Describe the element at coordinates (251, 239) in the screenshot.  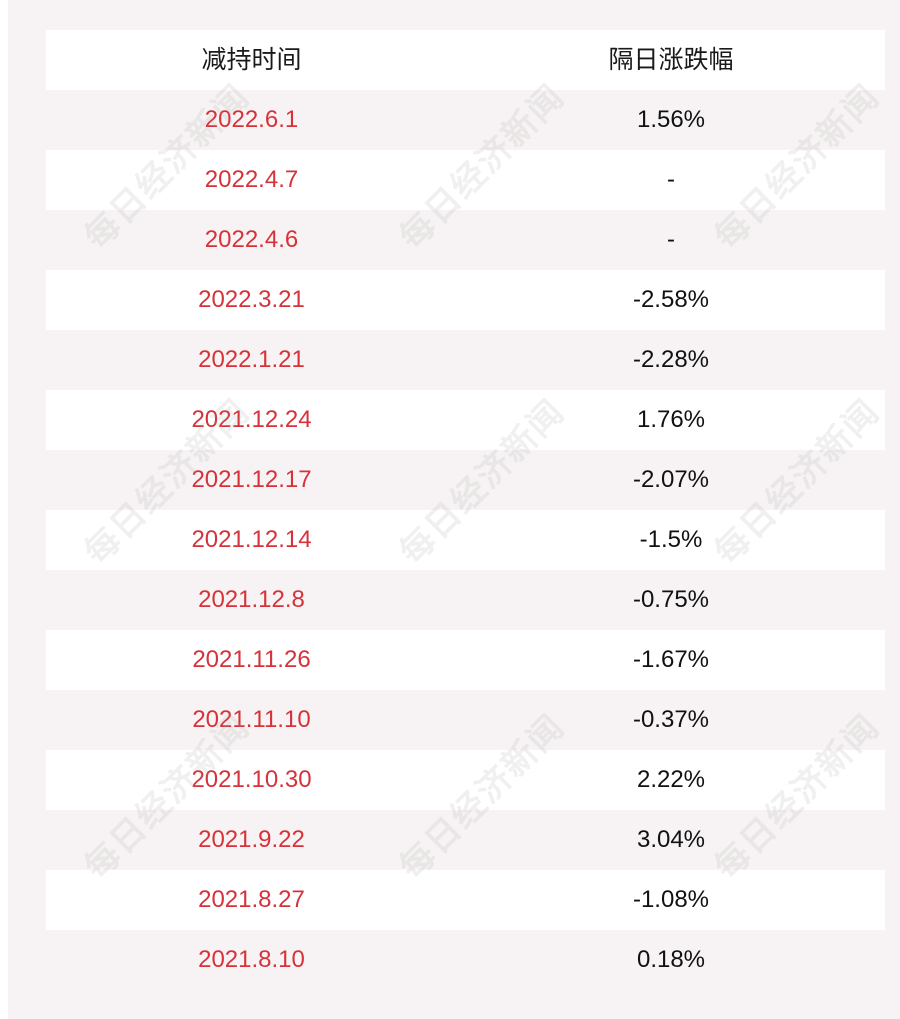
I see `row-date: 2022.4.6` at that location.